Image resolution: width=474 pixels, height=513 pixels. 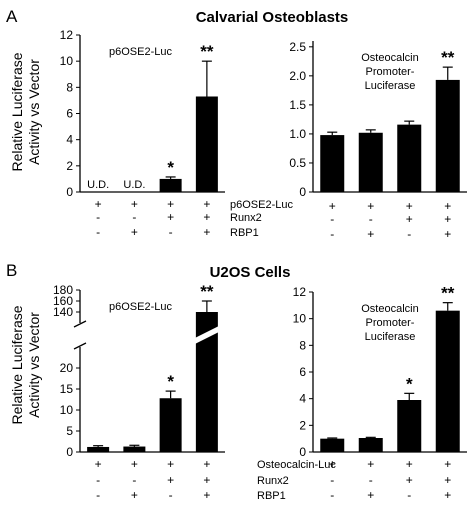 I want to click on chart-0-significance: *, so click(x=170, y=167).